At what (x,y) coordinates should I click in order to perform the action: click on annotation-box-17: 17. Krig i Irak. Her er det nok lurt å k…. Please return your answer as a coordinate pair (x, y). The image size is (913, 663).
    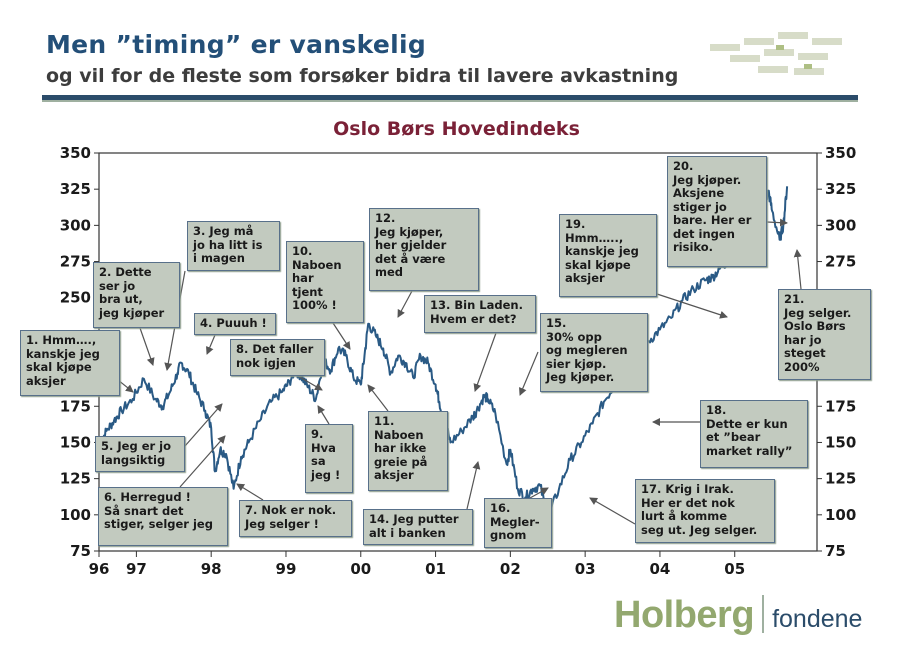
    Looking at the image, I should click on (705, 511).